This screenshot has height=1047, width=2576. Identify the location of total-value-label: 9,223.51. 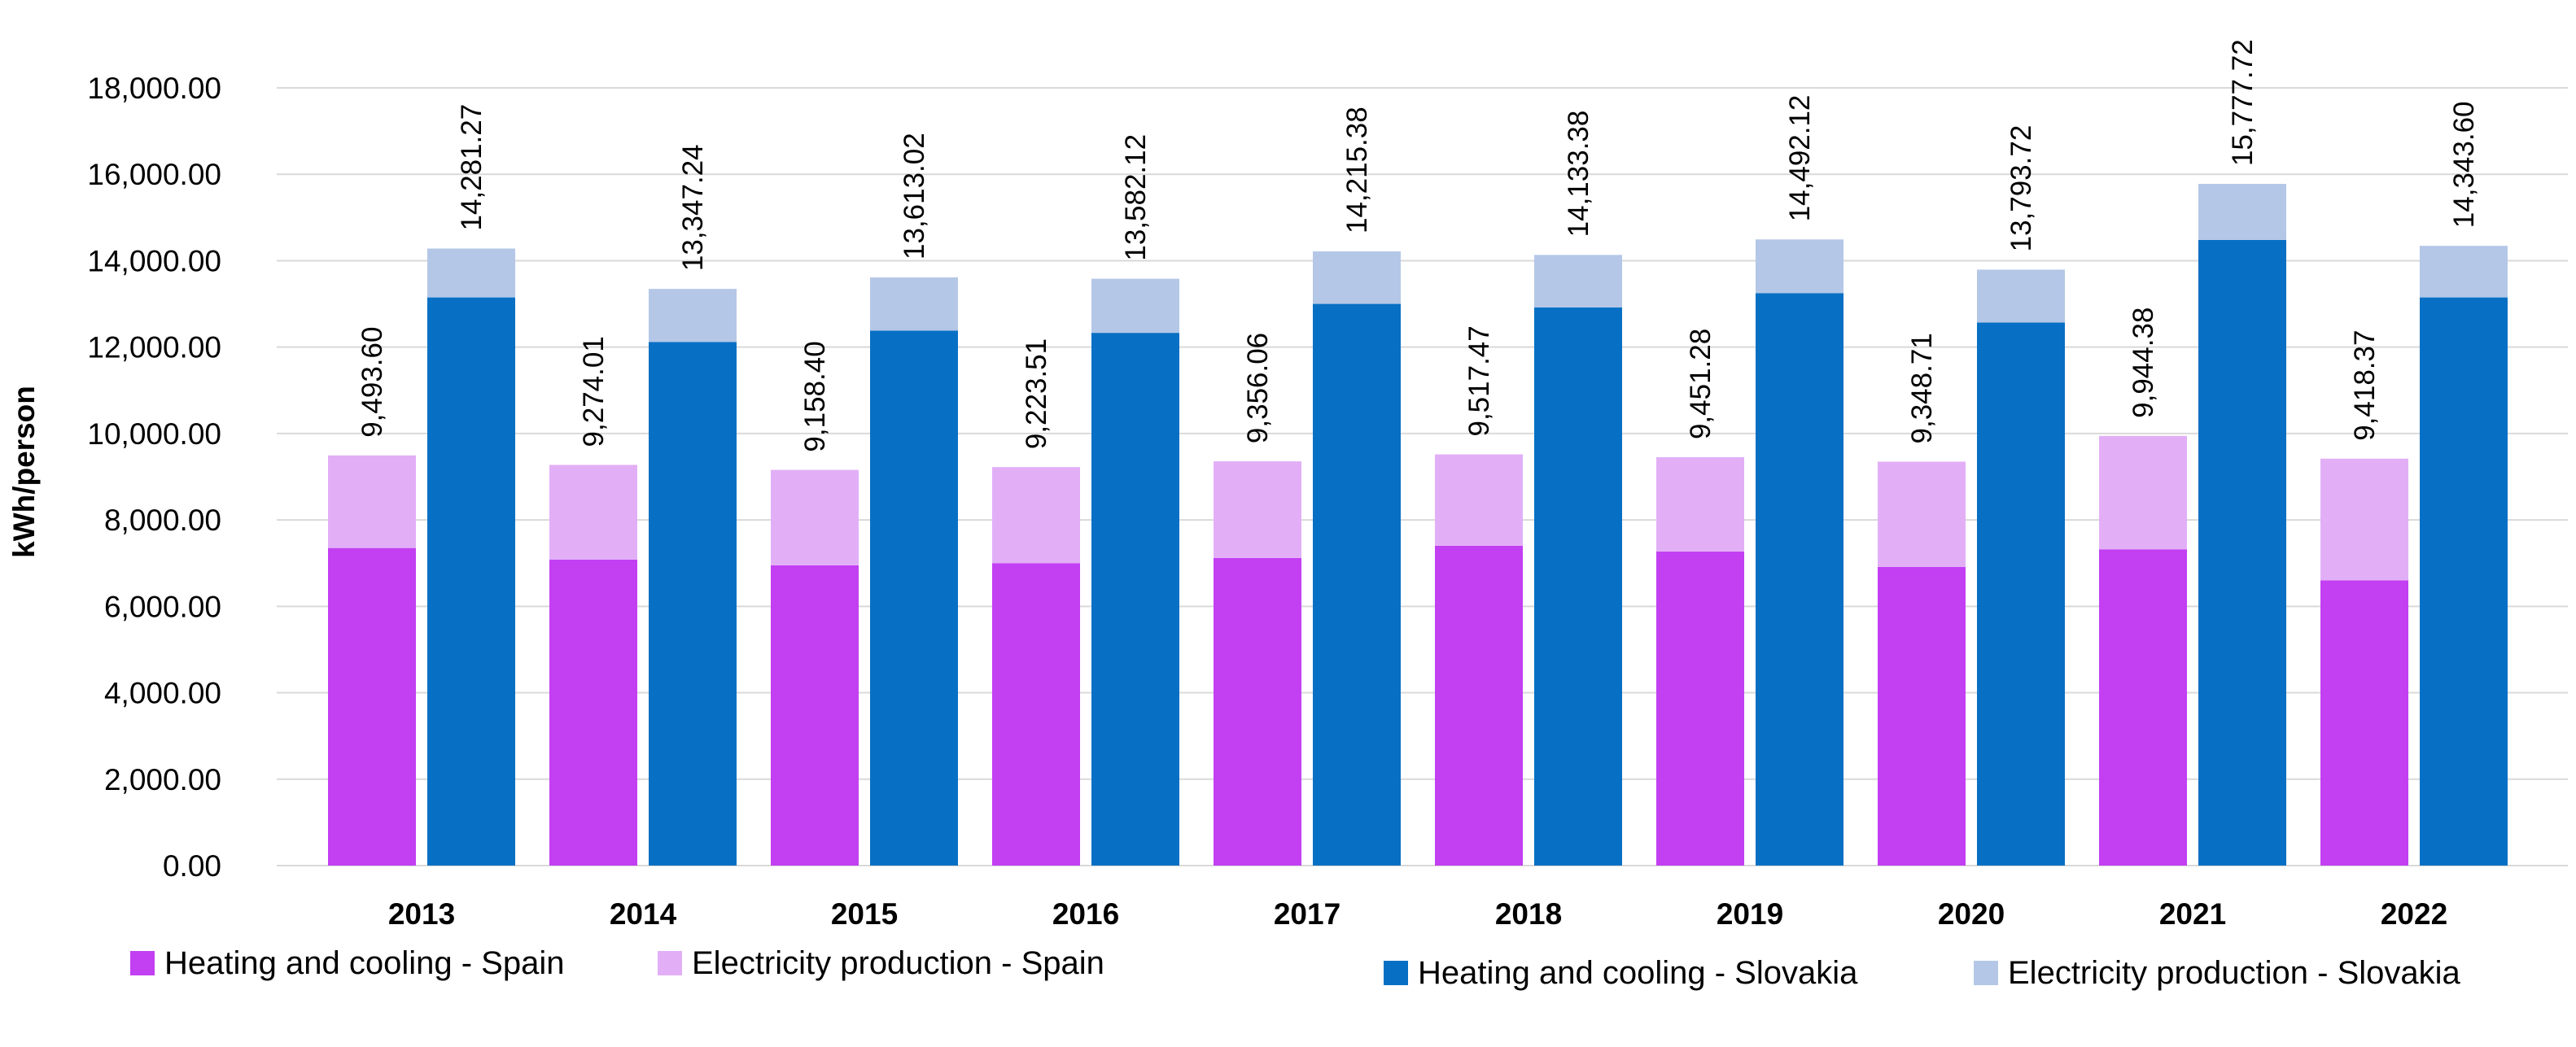
(1036, 393).